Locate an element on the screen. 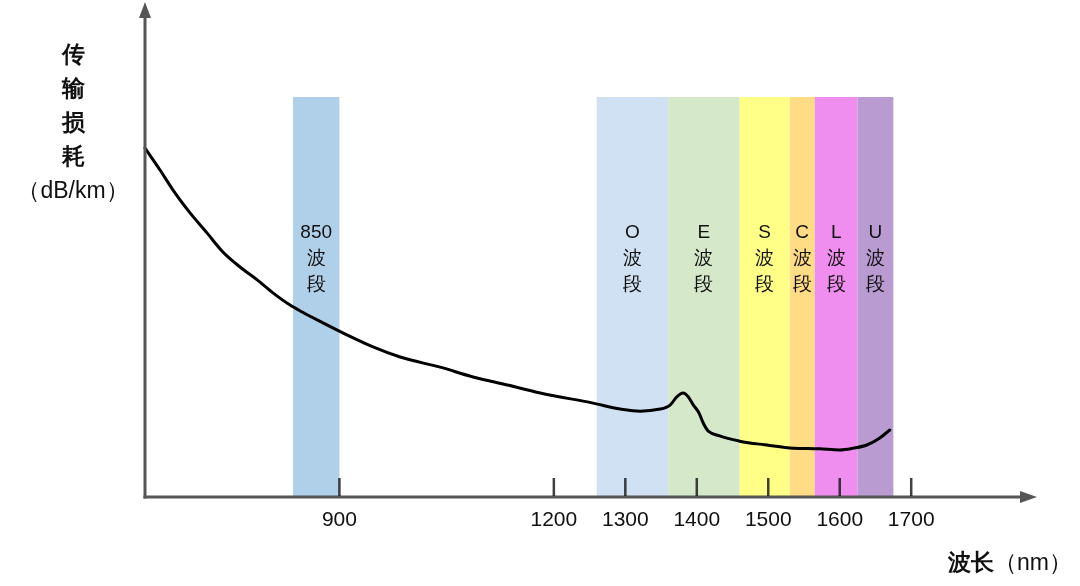 The image size is (1080, 586). y-axis-title: 传输损耗（dB/km） is located at coordinates (73, 122).